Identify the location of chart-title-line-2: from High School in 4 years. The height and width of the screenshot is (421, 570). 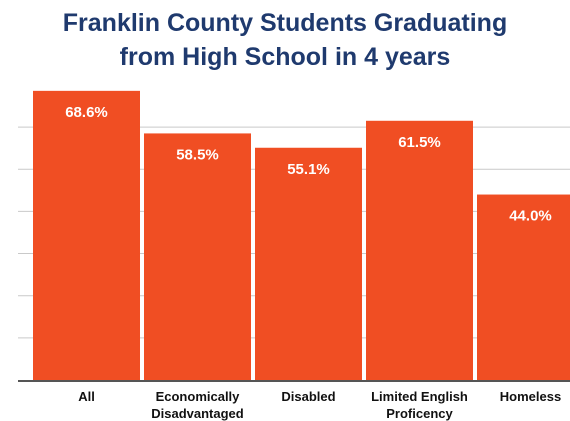
(285, 57).